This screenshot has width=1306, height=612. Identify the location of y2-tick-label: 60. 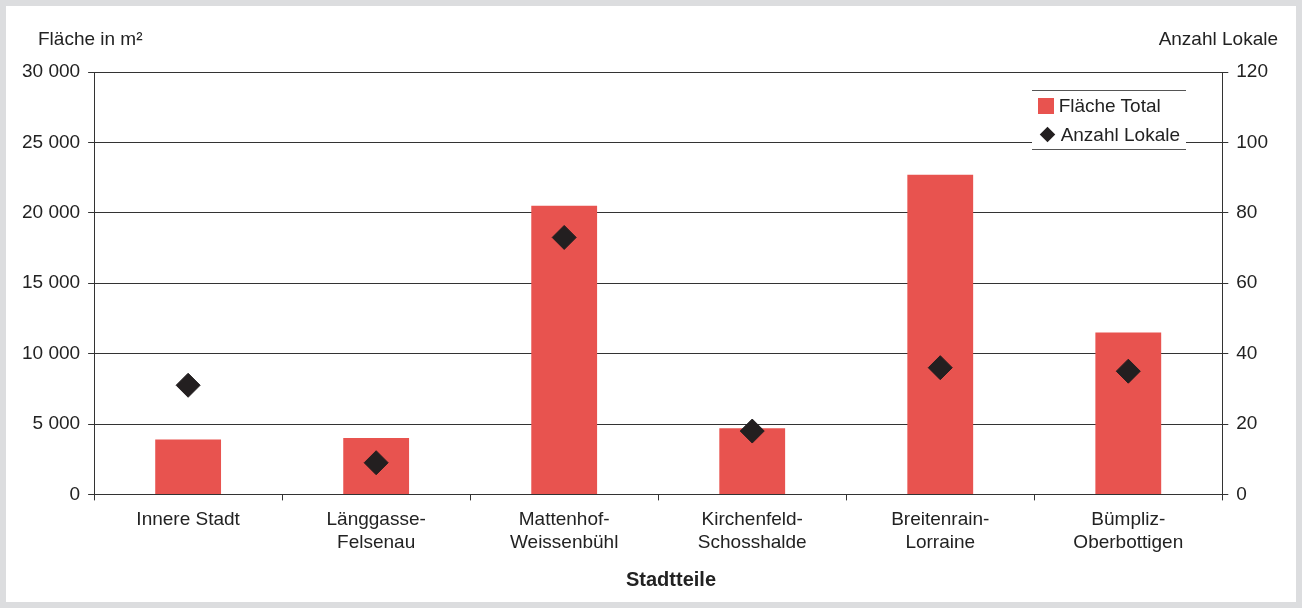
(1247, 282).